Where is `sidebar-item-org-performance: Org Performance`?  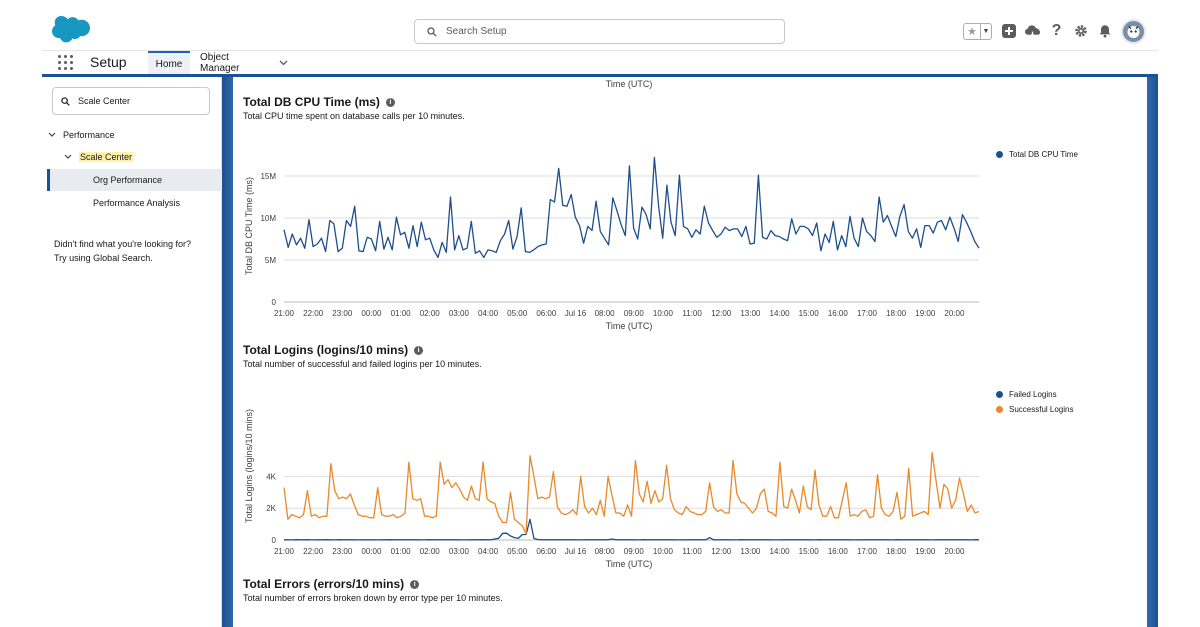 sidebar-item-org-performance: Org Performance is located at coordinates (127, 180).